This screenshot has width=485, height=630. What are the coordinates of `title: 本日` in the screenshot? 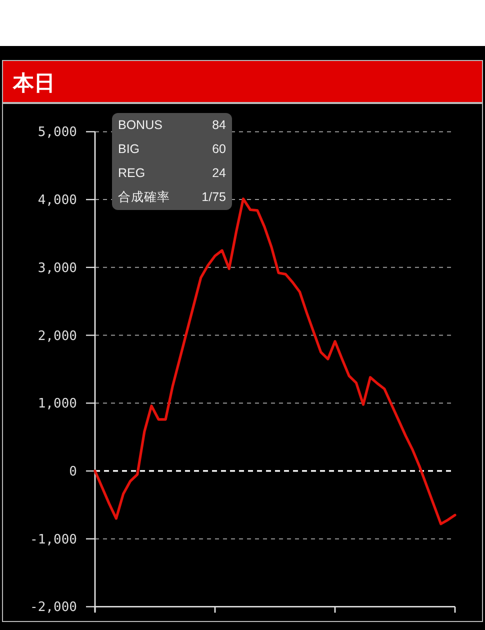 It's located at (34, 83).